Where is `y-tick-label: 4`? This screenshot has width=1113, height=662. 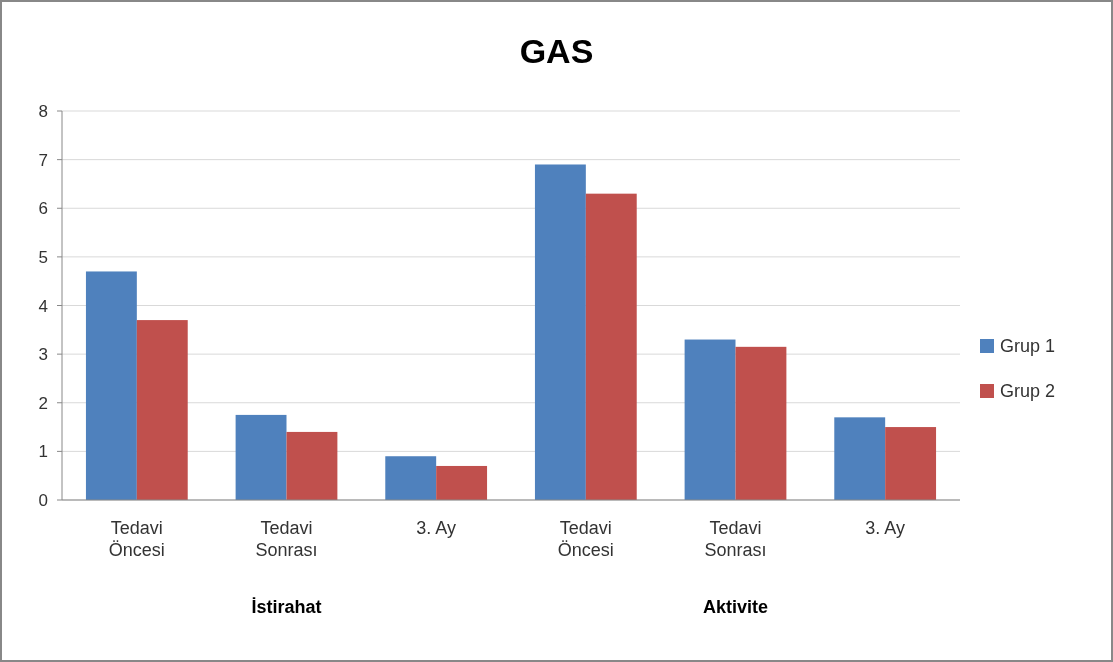 y-tick-label: 4 is located at coordinates (43, 306).